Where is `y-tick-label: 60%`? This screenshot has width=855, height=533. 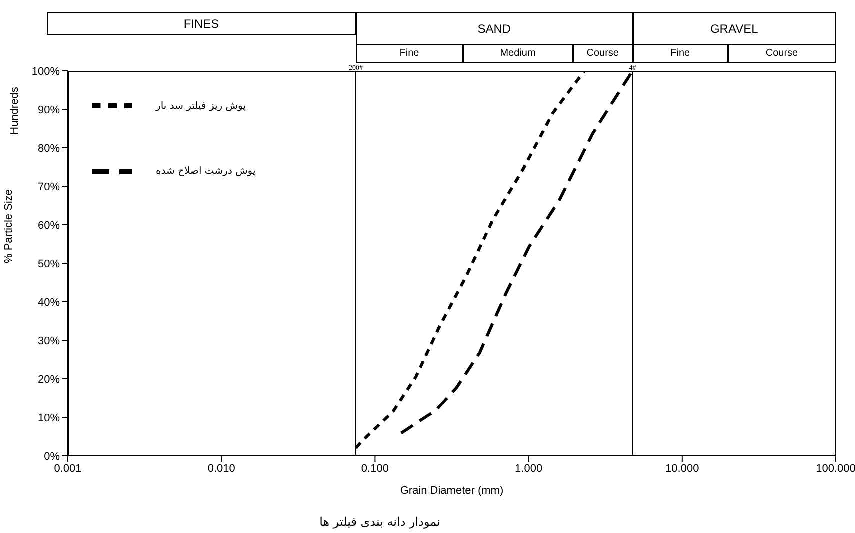 y-tick-label: 60% is located at coordinates (49, 226).